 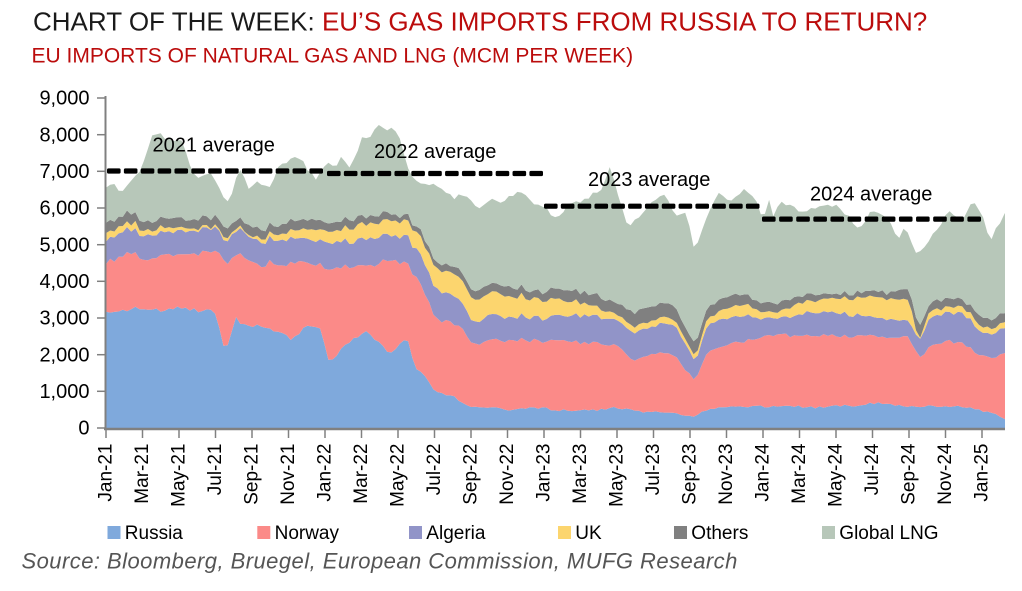 What do you see at coordinates (588, 533) in the screenshot?
I see `svg-text: UK` at bounding box center [588, 533].